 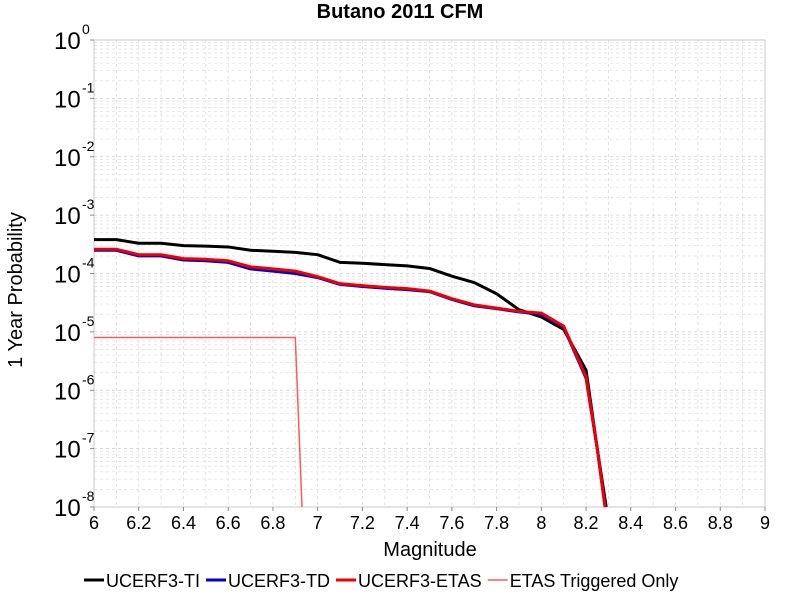 I want to click on y-tick-label: 10 -1, so click(x=74, y=96).